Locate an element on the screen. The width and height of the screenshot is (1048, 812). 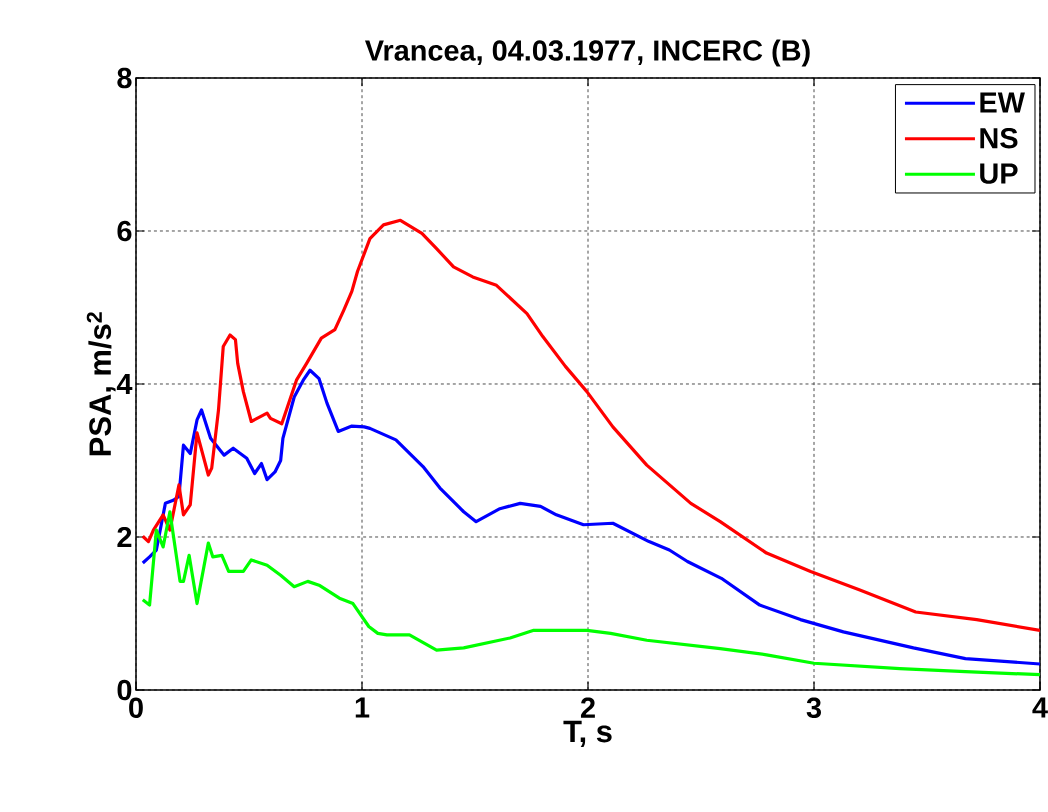
y-tick-label: 8 is located at coordinates (124, 78).